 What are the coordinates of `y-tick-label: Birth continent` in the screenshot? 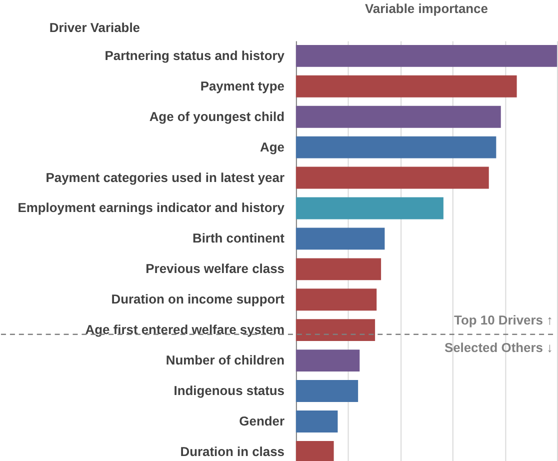 It's located at (239, 238).